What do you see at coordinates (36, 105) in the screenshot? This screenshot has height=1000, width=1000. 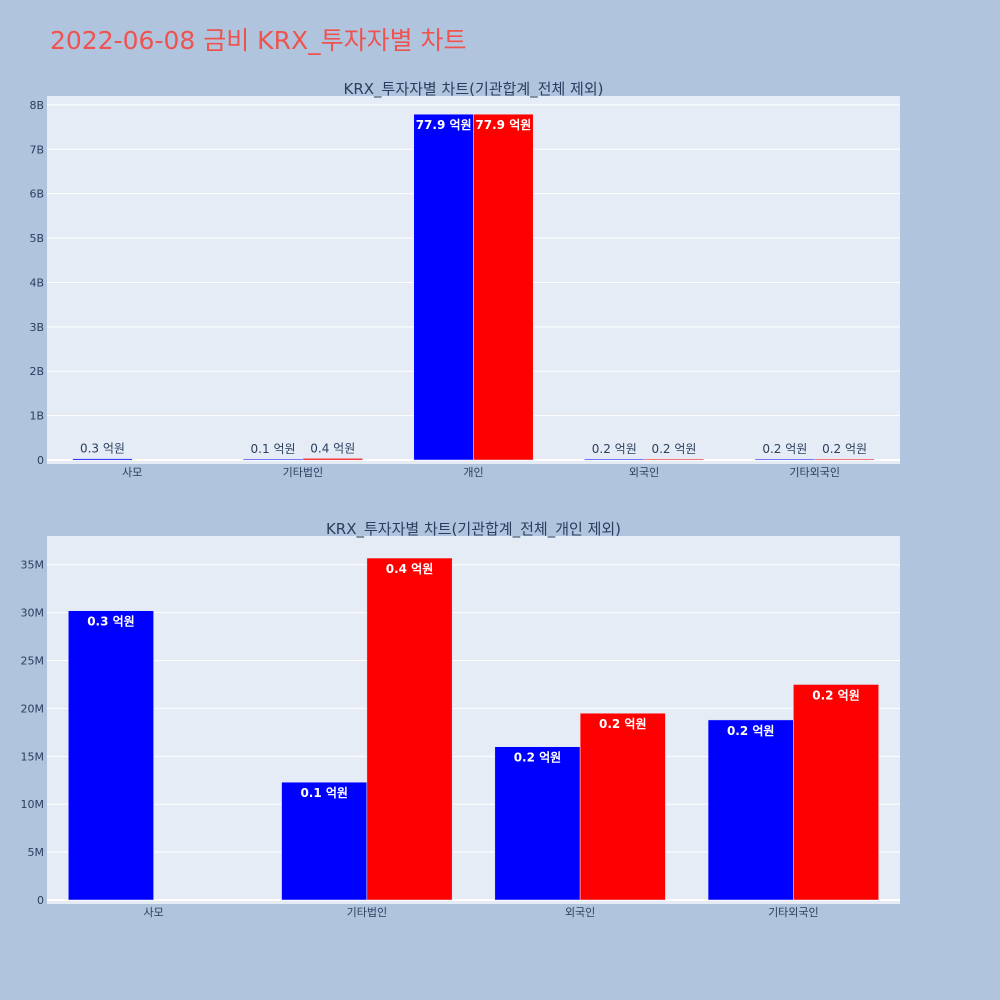 I see `y-tick-label: 8B` at bounding box center [36, 105].